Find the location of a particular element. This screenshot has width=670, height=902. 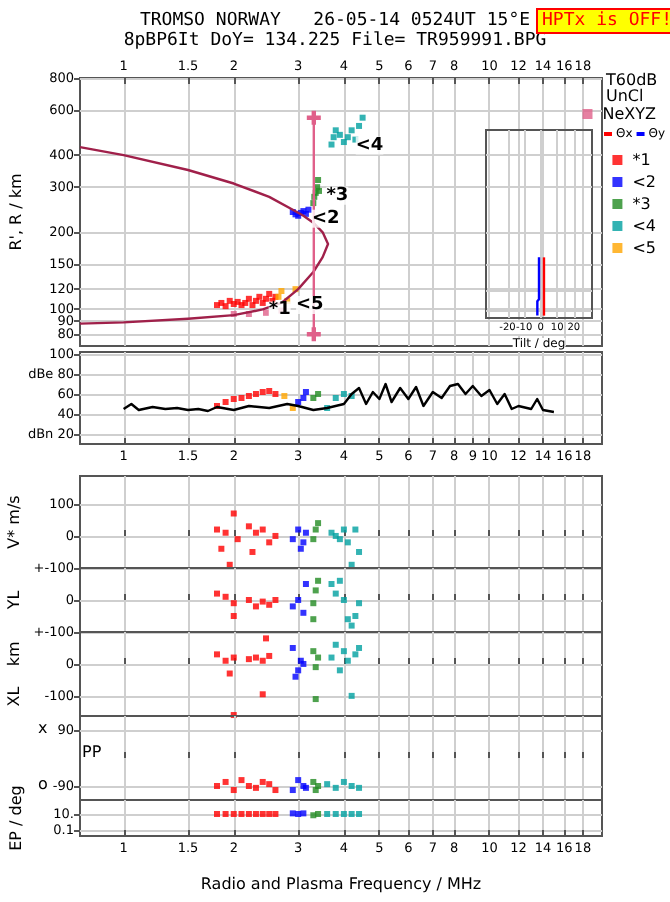

text: o is located at coordinates (43, 784).